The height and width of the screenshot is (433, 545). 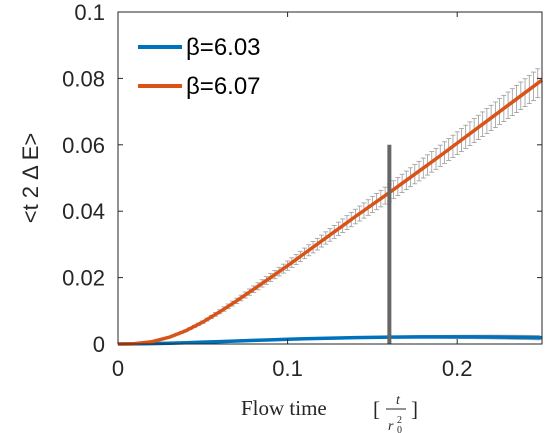 What do you see at coordinates (118, 368) in the screenshot?
I see `x-tick-label: 0` at bounding box center [118, 368].